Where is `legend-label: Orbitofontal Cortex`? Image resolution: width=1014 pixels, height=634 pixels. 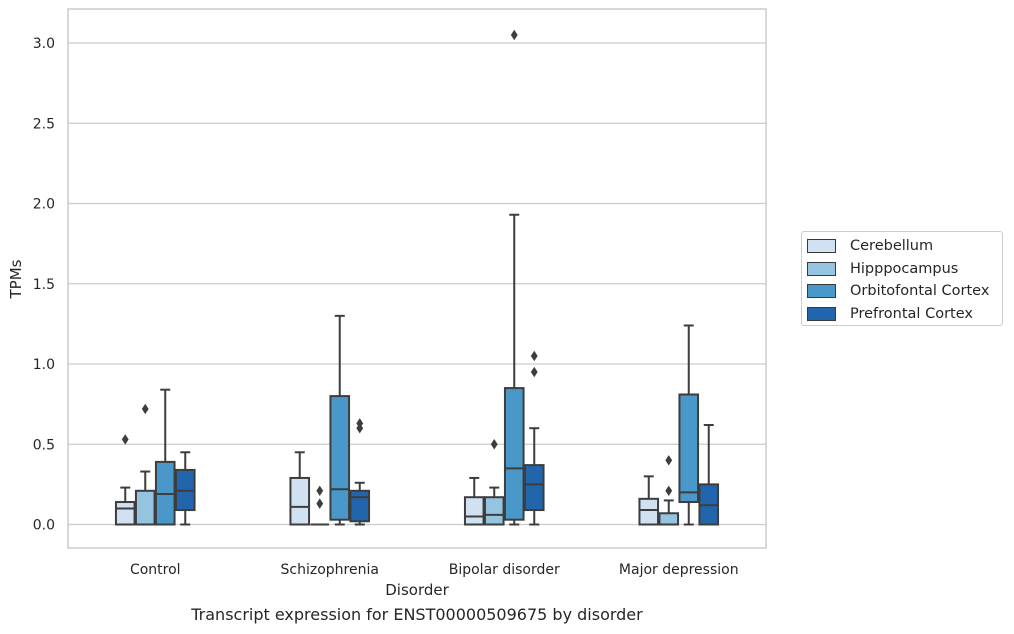
legend-label: Orbitofontal Cortex is located at coordinates (920, 291).